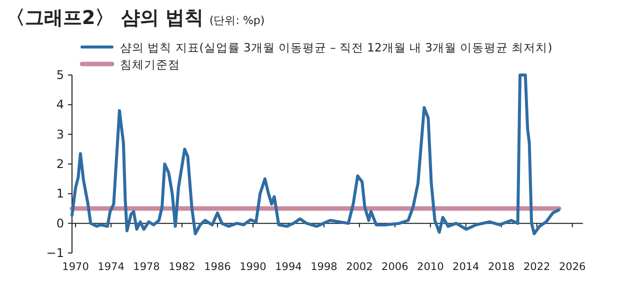 The width and height of the screenshot is (635, 308). What do you see at coordinates (572, 267) in the screenshot?
I see `x-tick-label: 2026` at bounding box center [572, 267].